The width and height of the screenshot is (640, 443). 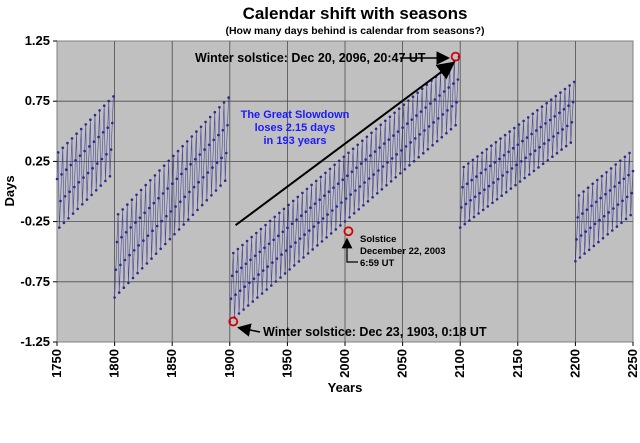 I want to click on x-tick-label: 1900, so click(x=229, y=363).